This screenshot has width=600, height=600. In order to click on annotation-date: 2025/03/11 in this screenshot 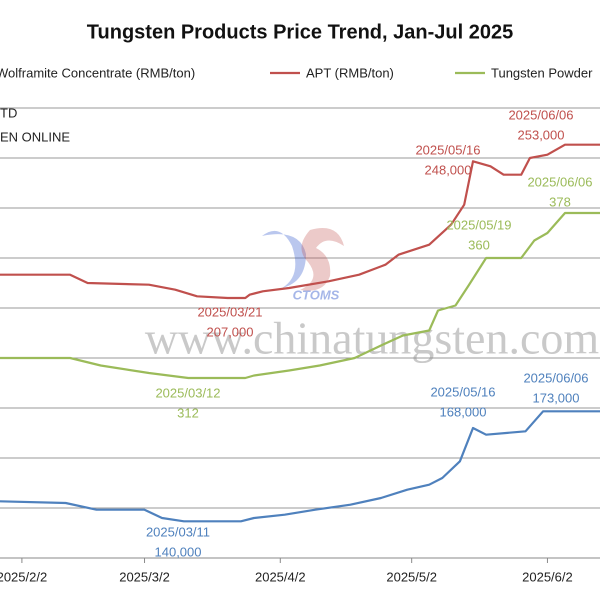, I will do `click(178, 531)`.